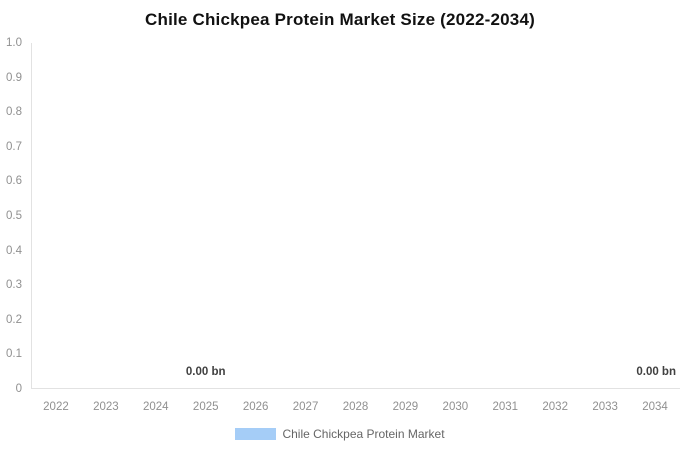 Image resolution: width=680 pixels, height=450 pixels. I want to click on legend-label: Chile Chickpea Protein Market, so click(363, 434).